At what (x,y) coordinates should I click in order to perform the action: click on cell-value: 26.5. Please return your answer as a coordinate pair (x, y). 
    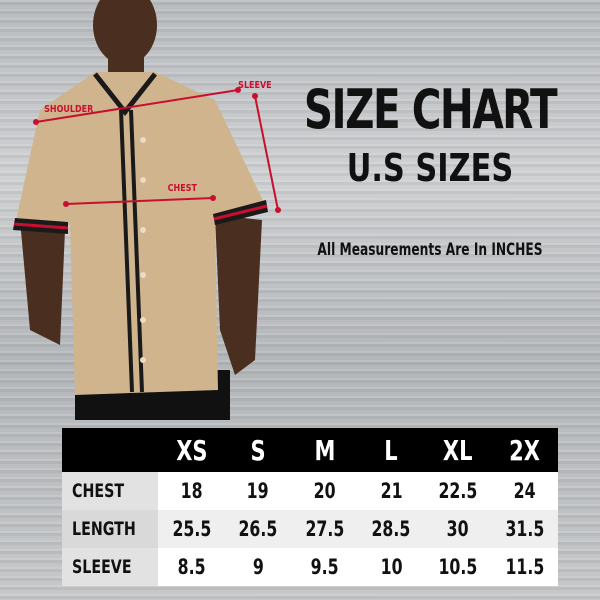
    Looking at the image, I should click on (258, 529).